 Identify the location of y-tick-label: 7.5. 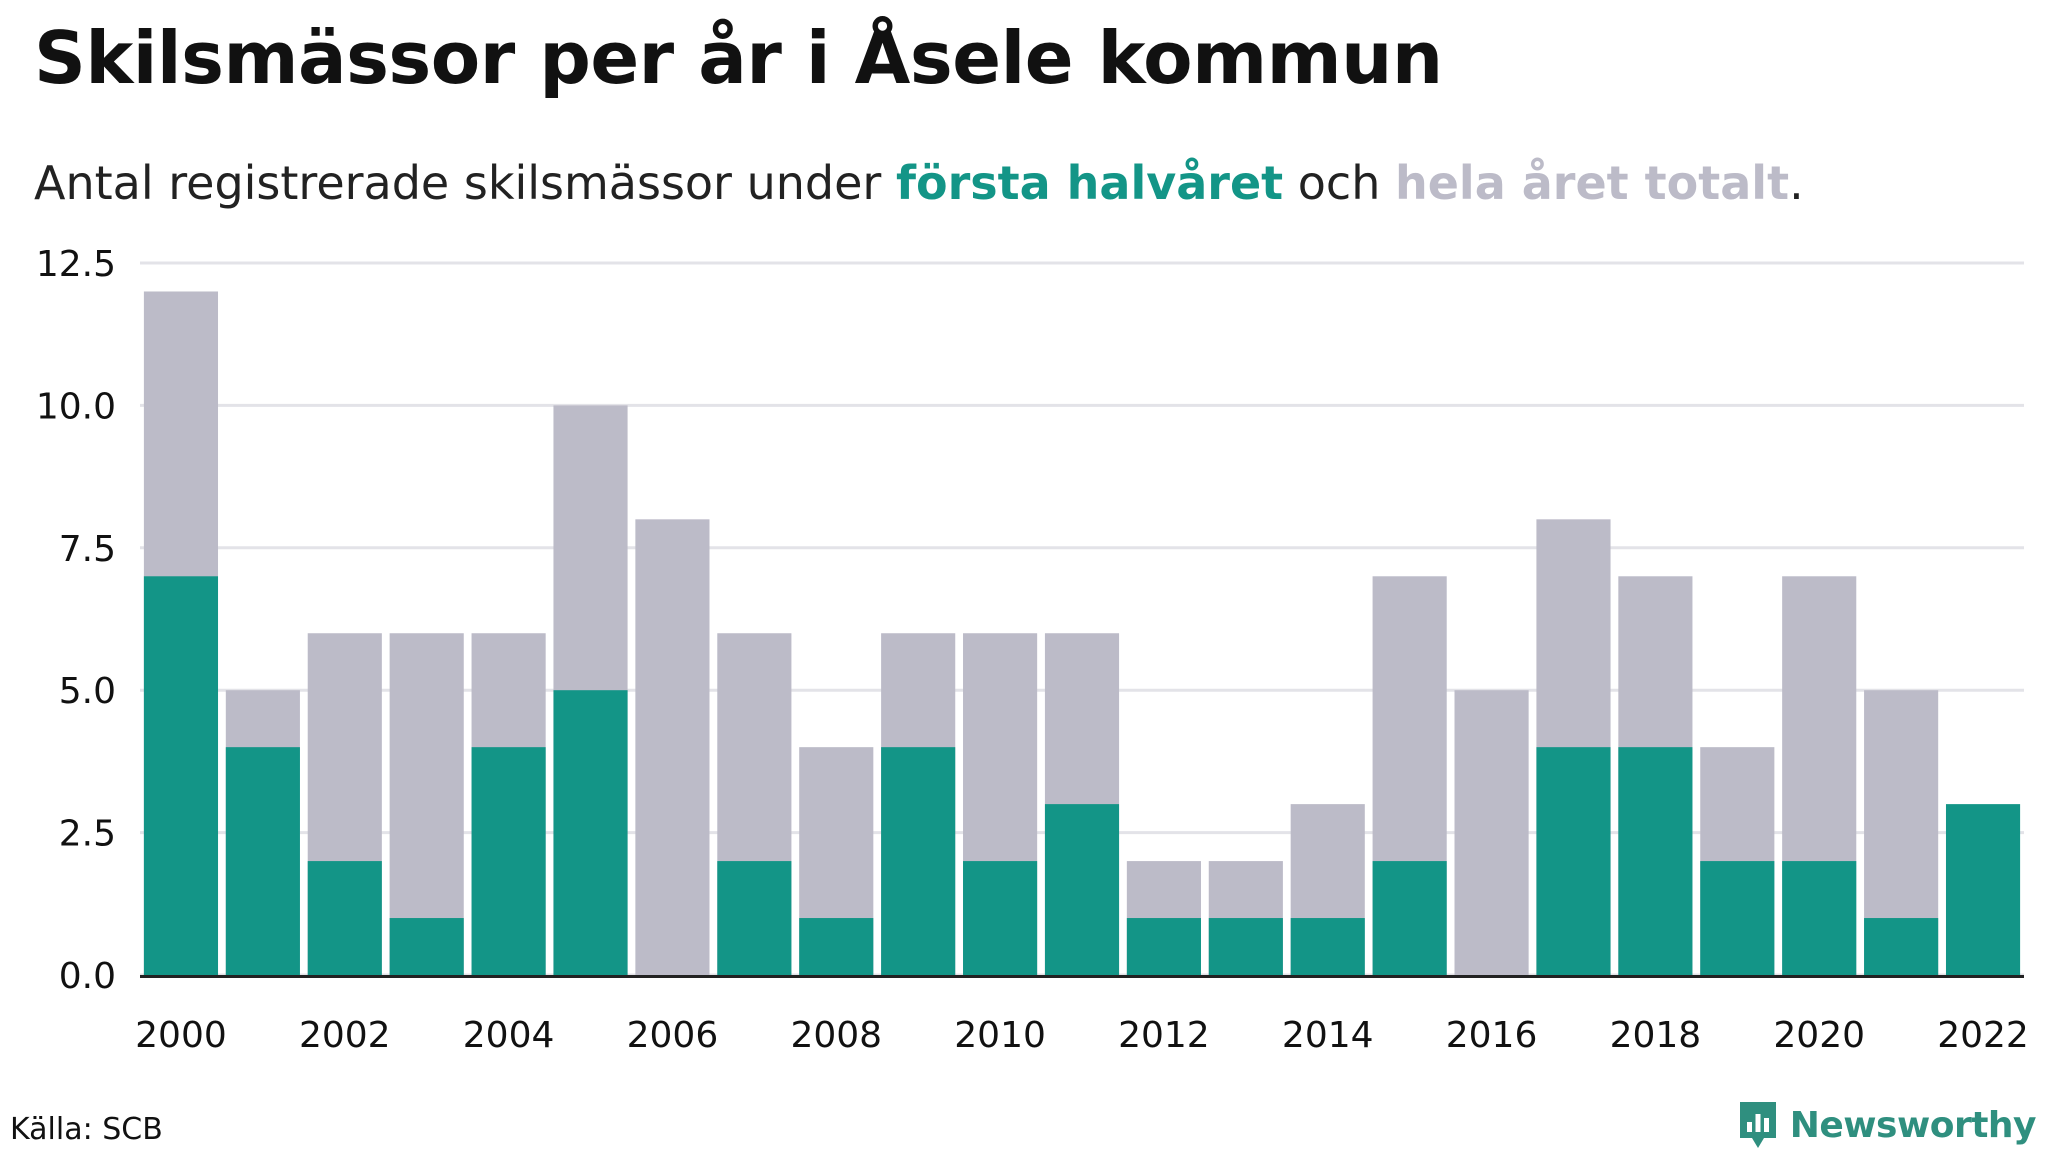
(87, 549).